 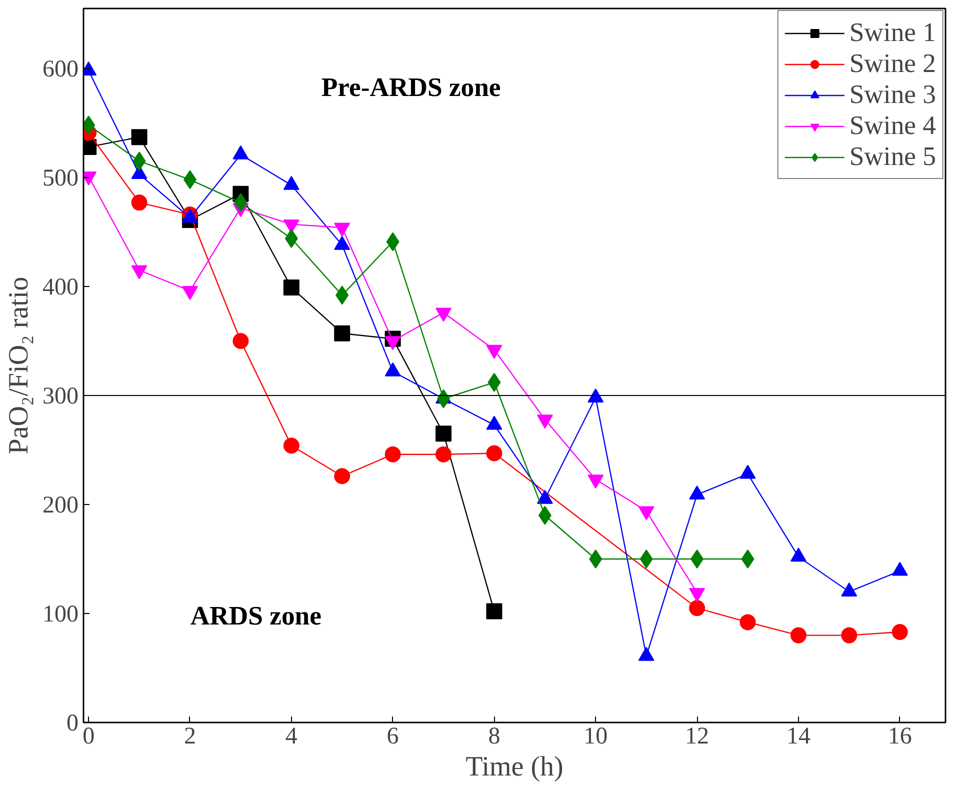 I want to click on annotation: Pre-ARDS zone, so click(x=411, y=87).